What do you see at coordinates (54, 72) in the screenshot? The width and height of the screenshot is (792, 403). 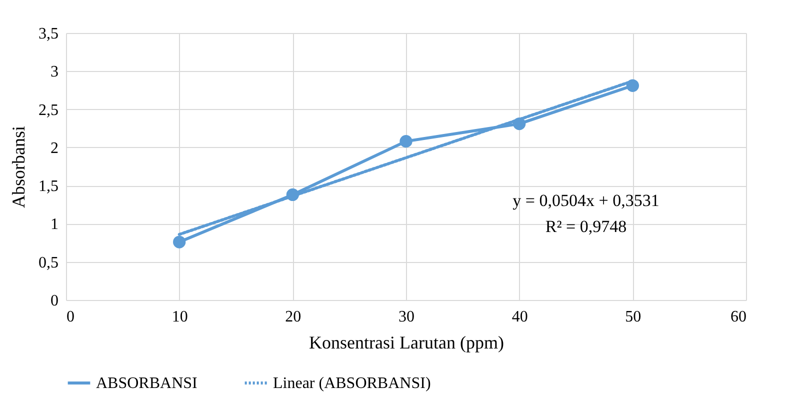 I see `y-tick-label: 3` at bounding box center [54, 72].